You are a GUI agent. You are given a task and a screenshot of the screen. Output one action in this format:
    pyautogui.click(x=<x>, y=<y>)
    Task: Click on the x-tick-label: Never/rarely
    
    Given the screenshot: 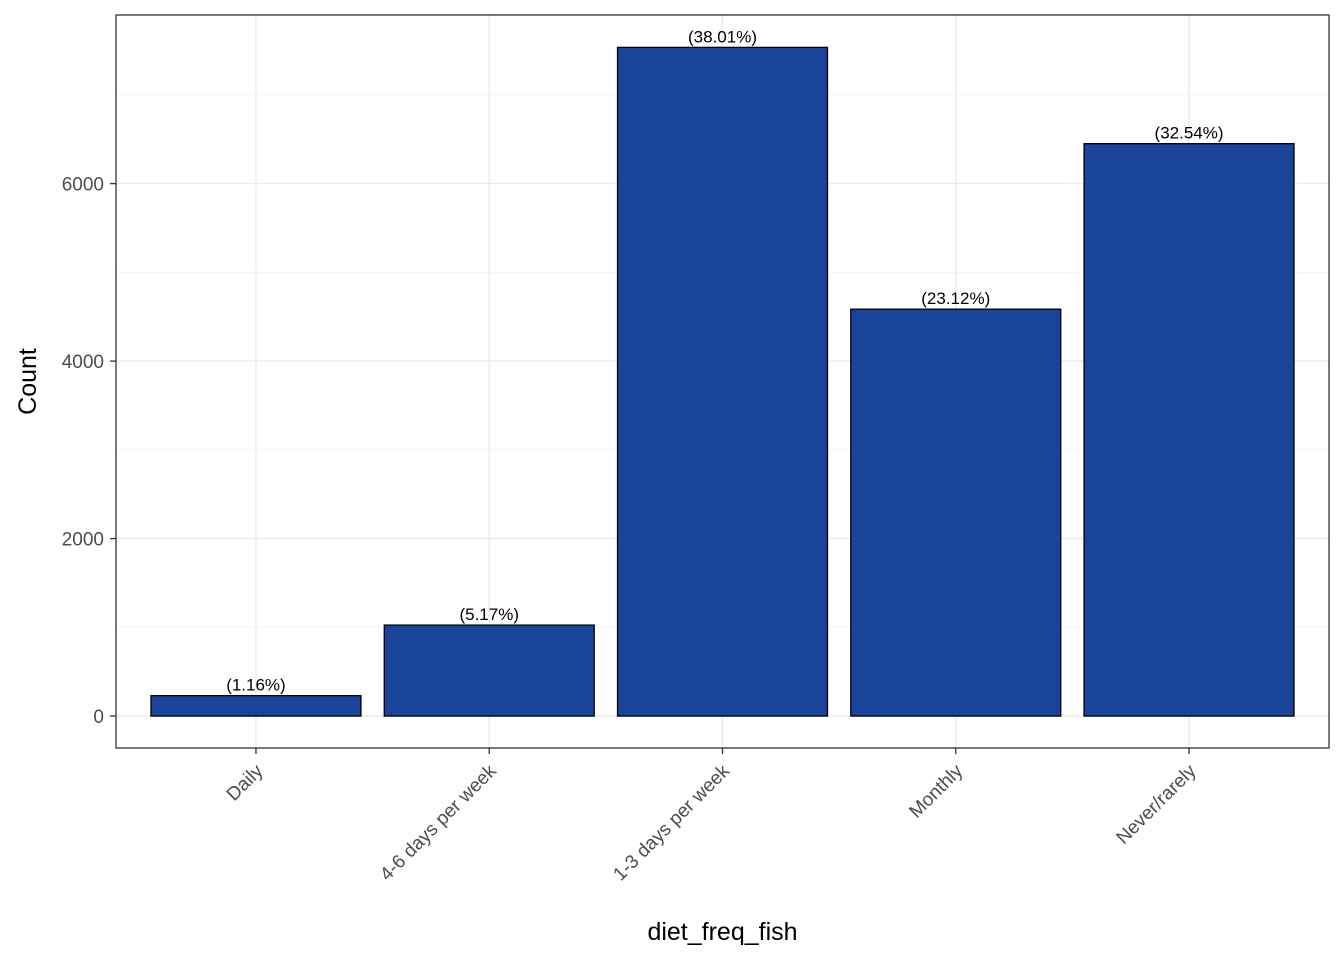 What is the action you would take?
    pyautogui.click(x=1157, y=804)
    